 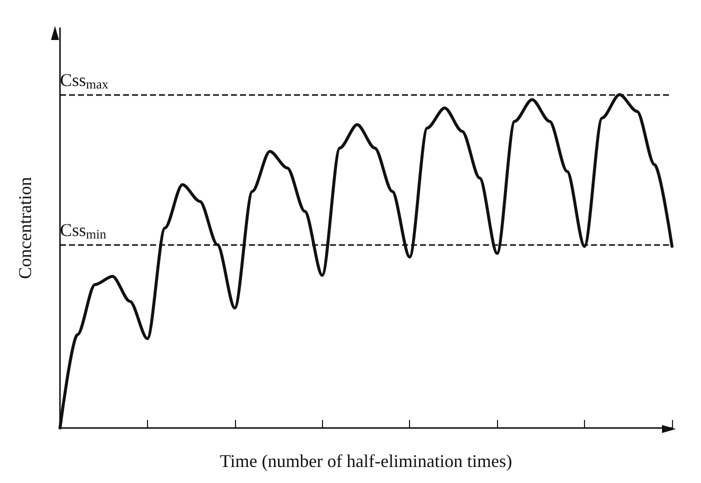 What do you see at coordinates (25, 228) in the screenshot?
I see `y-axis-title: Concentration` at bounding box center [25, 228].